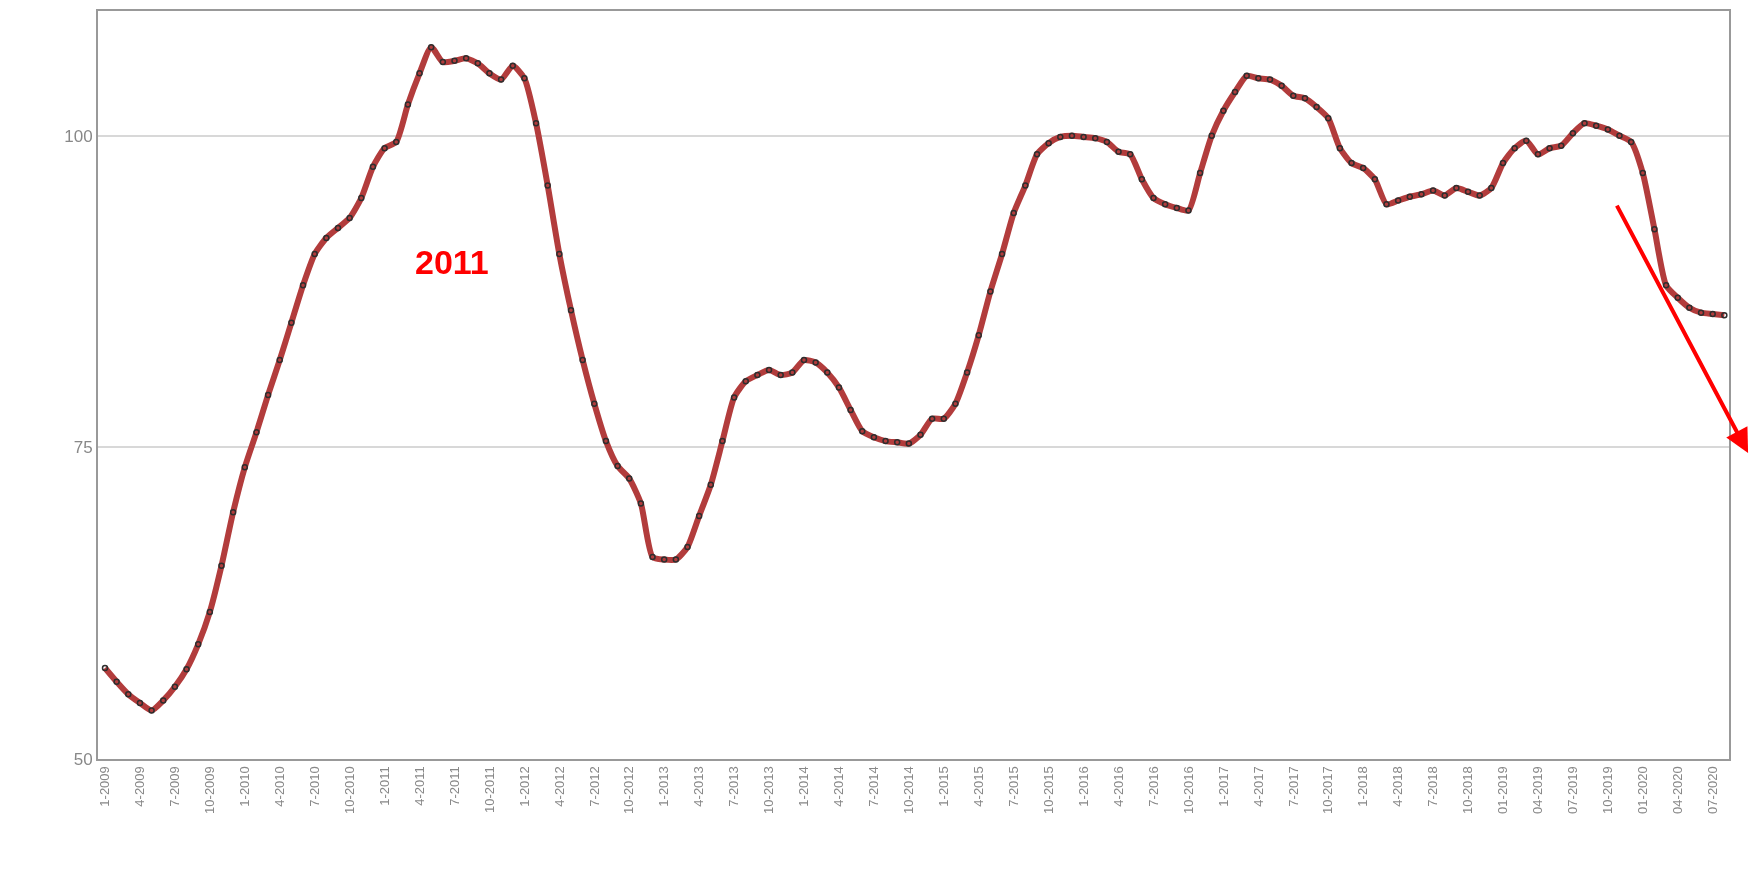 The height and width of the screenshot is (886, 1751). What do you see at coordinates (874, 786) in the screenshot?
I see `x-tick-label: 7-2014` at bounding box center [874, 786].